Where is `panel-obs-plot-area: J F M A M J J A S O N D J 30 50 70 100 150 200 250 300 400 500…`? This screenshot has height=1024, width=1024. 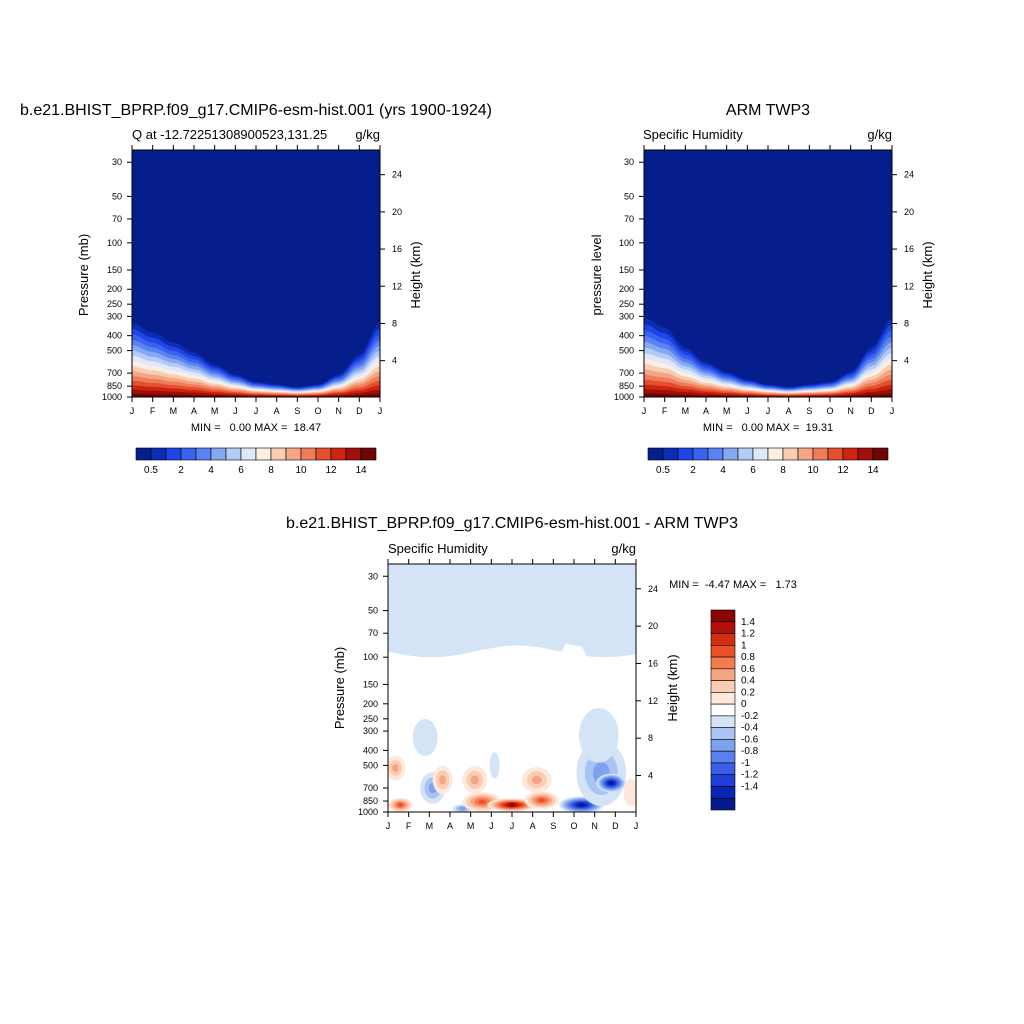
panel-obs-plot-area: J F M A M J J A S O N D J 30 50 70 100 150 200 250 300 400 500… is located at coordinates (764, 280).